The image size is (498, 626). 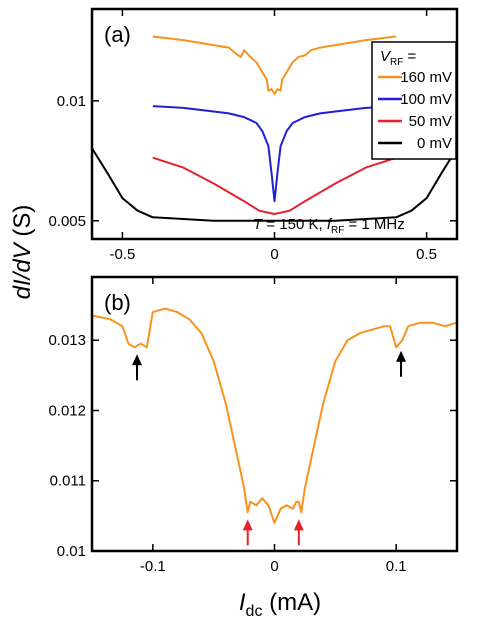 What do you see at coordinates (71, 551) in the screenshot?
I see `panel-b-y-tick-label: 0.01` at bounding box center [71, 551].